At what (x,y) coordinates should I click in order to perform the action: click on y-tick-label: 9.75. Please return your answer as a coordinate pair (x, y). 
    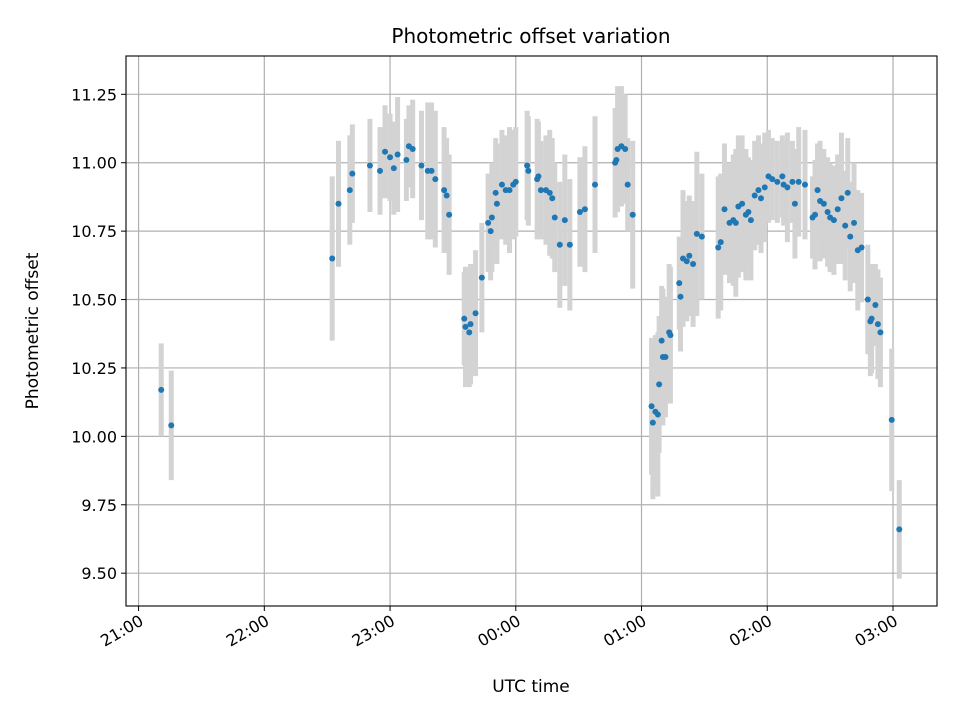
    Looking at the image, I should click on (99, 505).